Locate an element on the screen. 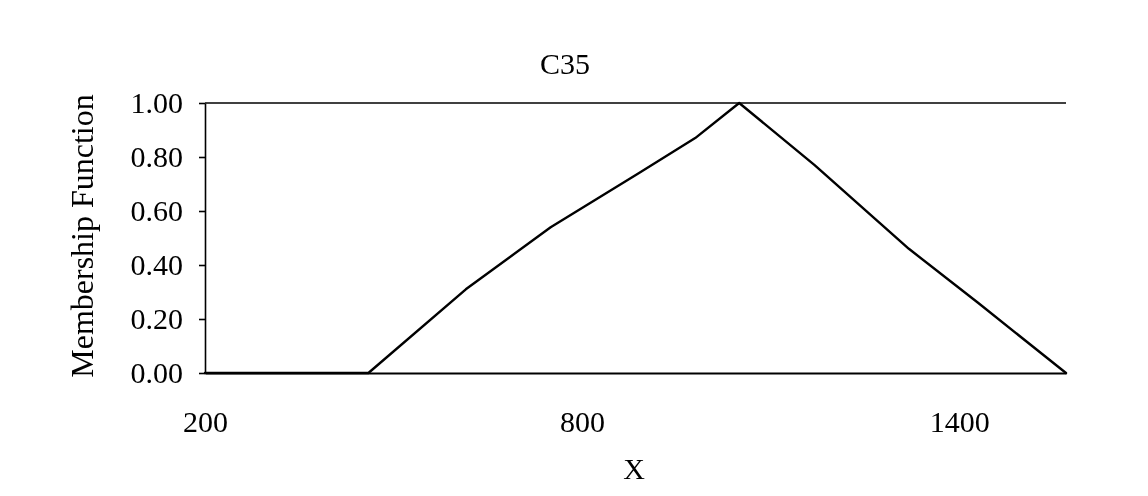 Image resolution: width=1148 pixels, height=496 pixels. y-tick-label: 1.00 is located at coordinates (156, 103).